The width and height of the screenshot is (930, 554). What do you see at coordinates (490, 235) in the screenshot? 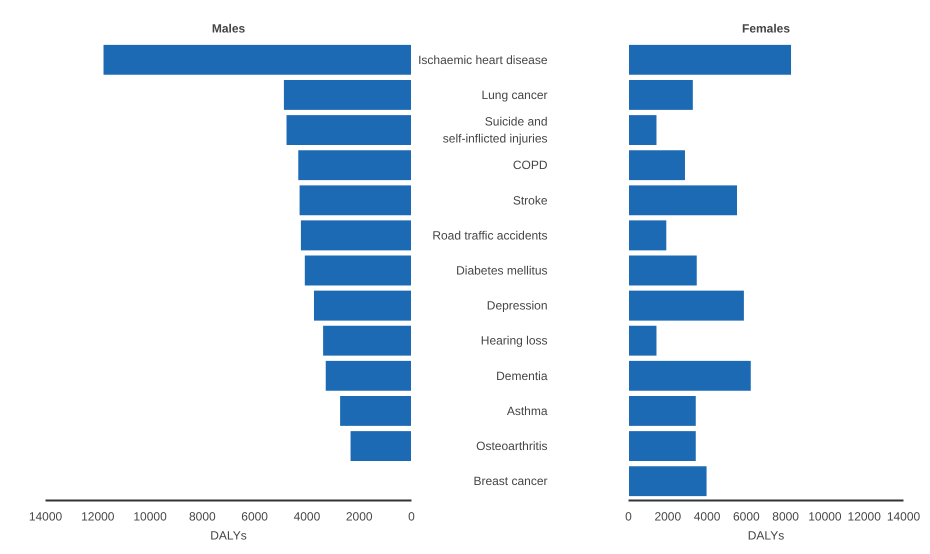
I see `y-tick-label: Road traffic accidents` at bounding box center [490, 235].